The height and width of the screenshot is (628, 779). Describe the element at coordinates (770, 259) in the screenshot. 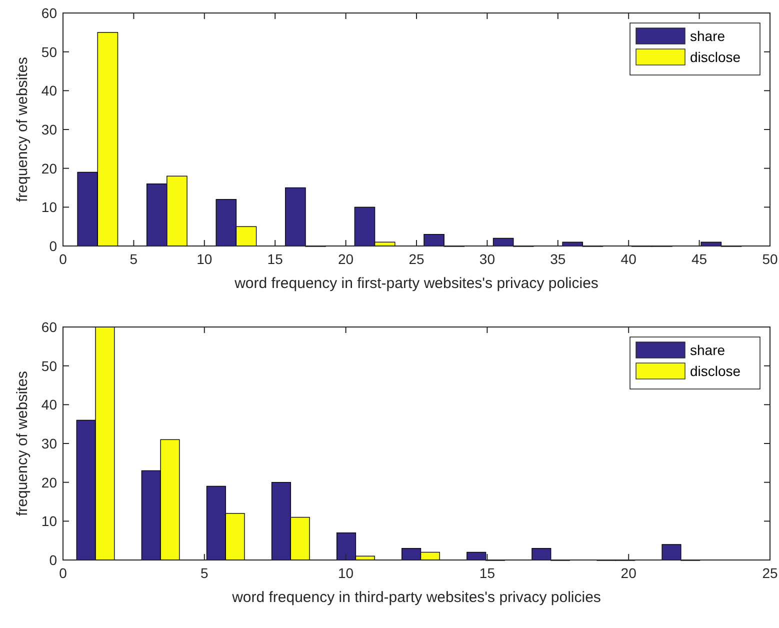

I see `x-tick-label: 50` at that location.